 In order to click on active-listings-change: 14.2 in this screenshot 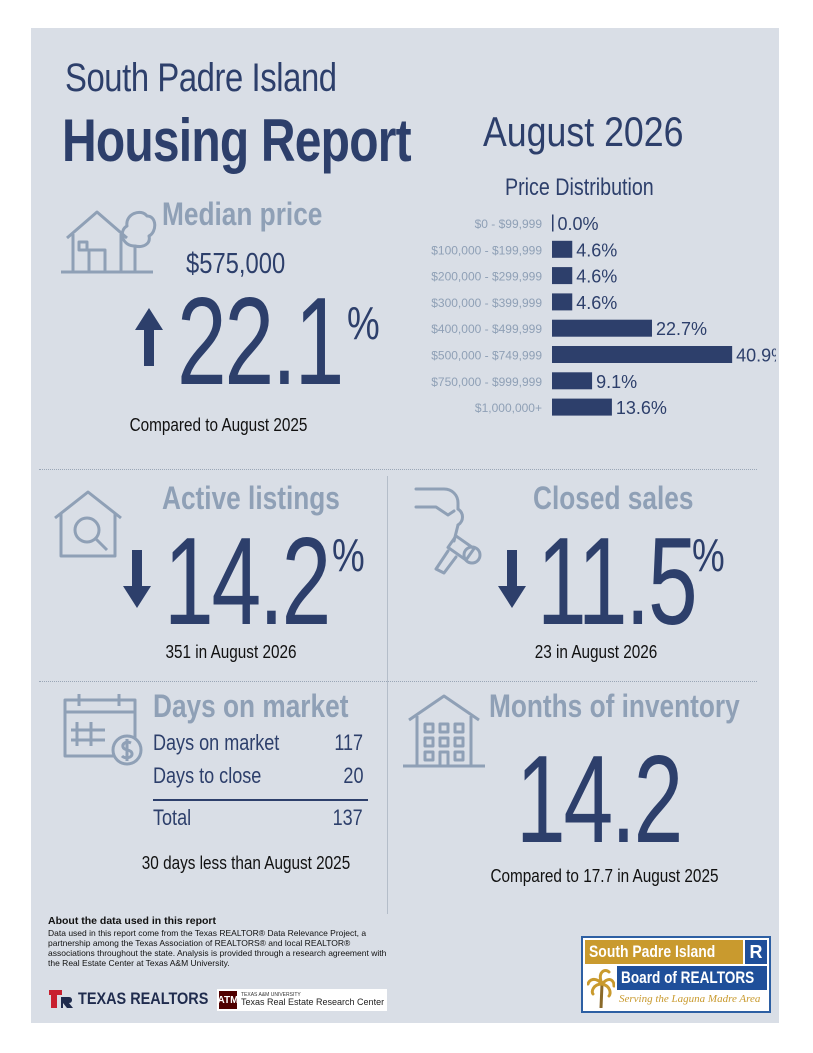, I will do `click(247, 582)`.